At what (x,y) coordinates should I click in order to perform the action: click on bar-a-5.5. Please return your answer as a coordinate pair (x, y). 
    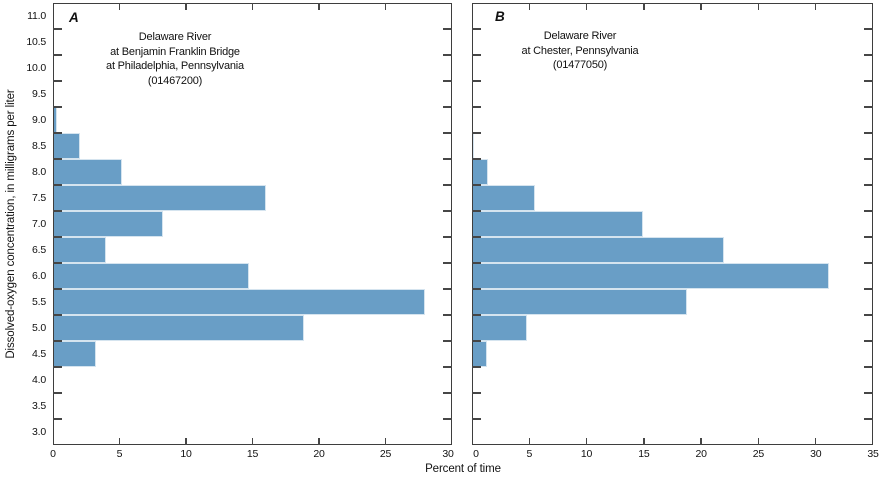
    Looking at the image, I should click on (239, 302).